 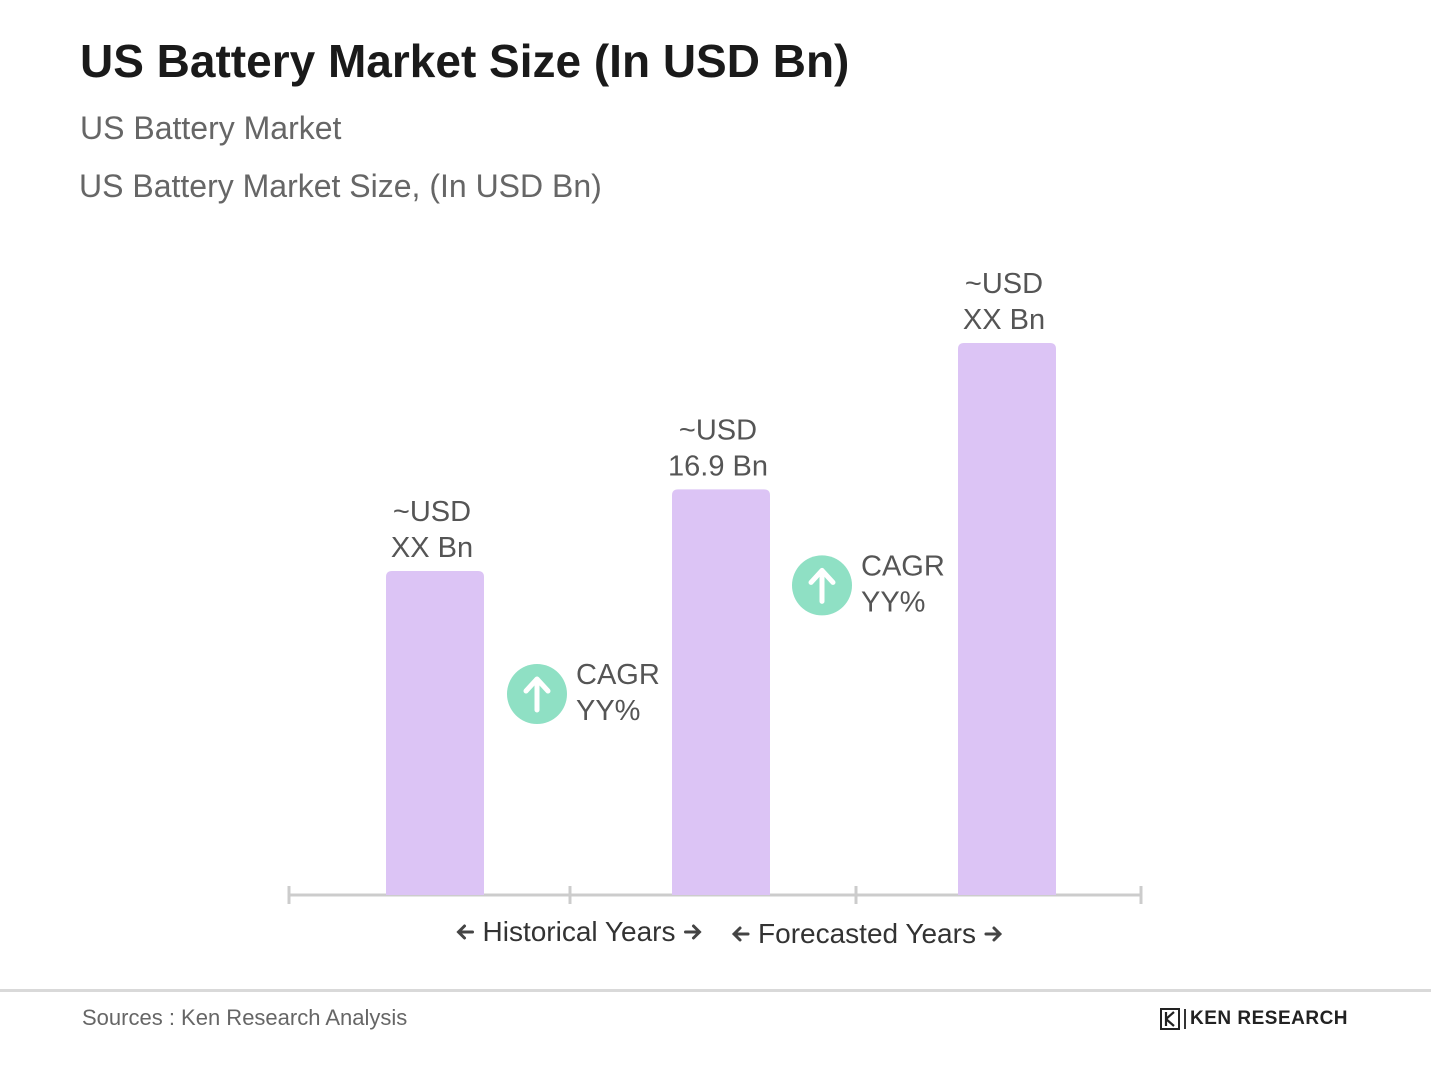 What do you see at coordinates (740, 934) in the screenshot?
I see `period-2-left-arrow-icon` at bounding box center [740, 934].